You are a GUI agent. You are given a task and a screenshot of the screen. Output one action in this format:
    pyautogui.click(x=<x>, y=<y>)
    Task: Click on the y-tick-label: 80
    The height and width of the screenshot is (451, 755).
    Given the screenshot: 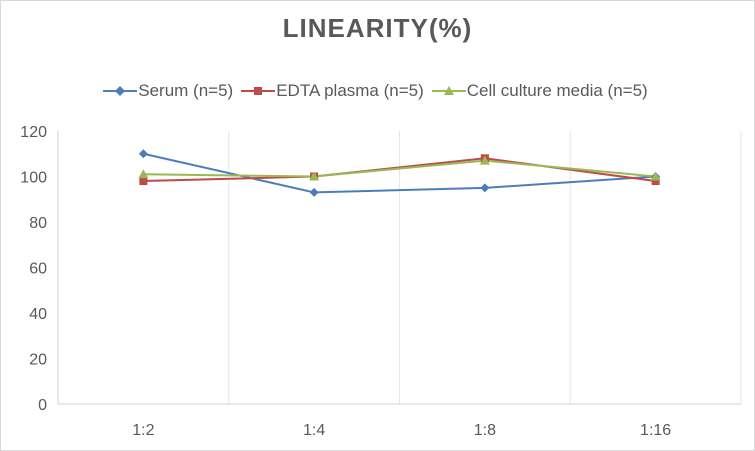 What is the action you would take?
    pyautogui.click(x=38, y=223)
    